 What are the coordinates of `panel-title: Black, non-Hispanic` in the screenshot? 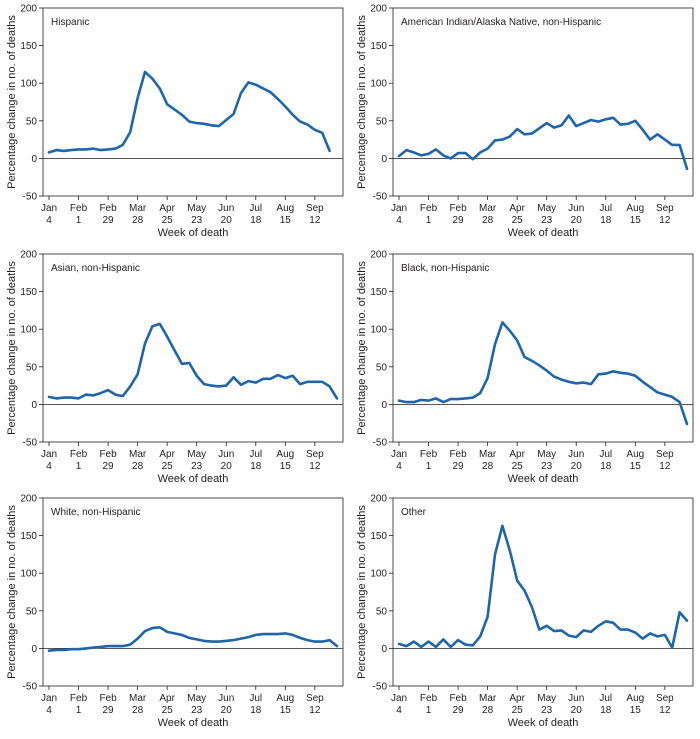 It's located at (445, 268).